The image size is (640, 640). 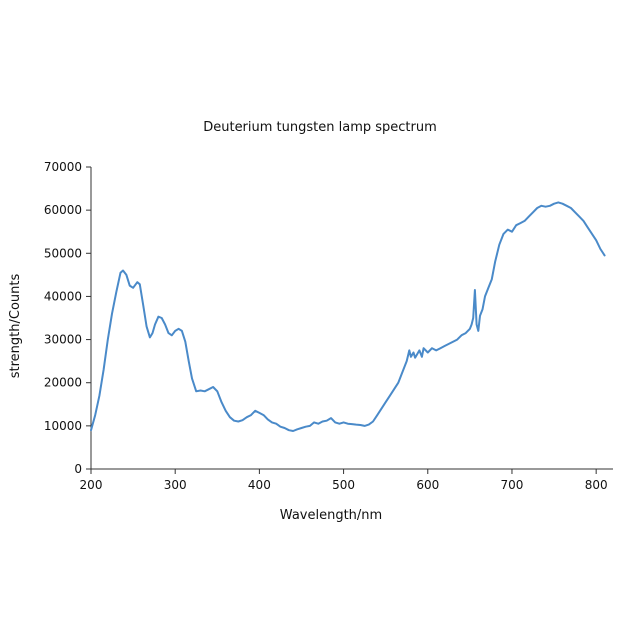 What do you see at coordinates (320, 127) in the screenshot?
I see `chart-title: Deuterium tungsten lamp spectrum` at bounding box center [320, 127].